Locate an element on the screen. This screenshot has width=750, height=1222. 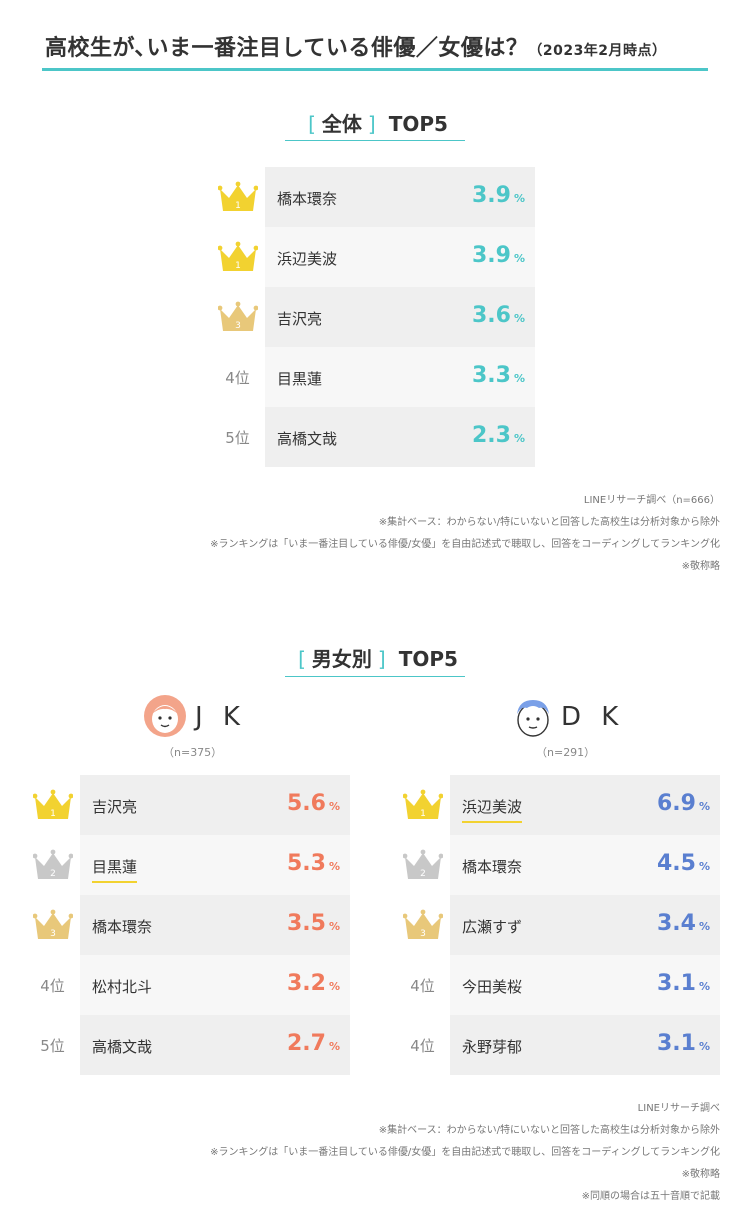
girl-face-icon is located at coordinates (165, 716).